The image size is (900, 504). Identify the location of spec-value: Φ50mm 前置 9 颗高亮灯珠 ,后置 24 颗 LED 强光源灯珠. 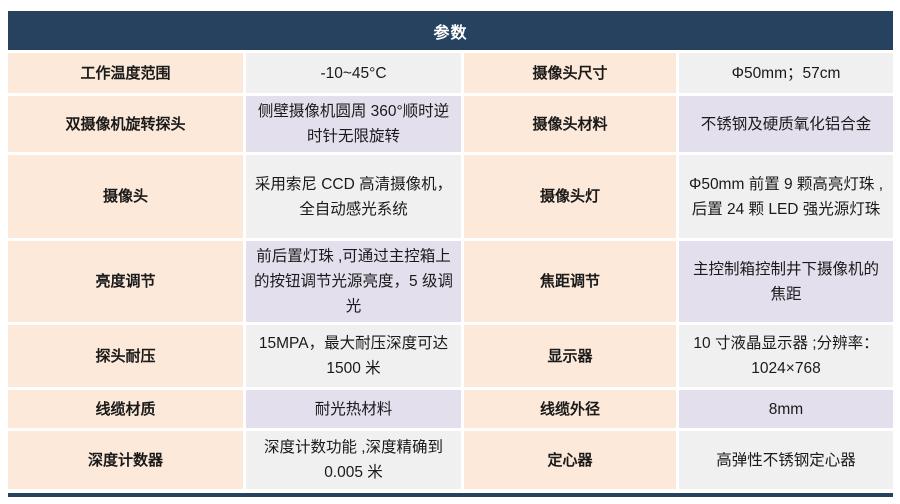
(786, 196).